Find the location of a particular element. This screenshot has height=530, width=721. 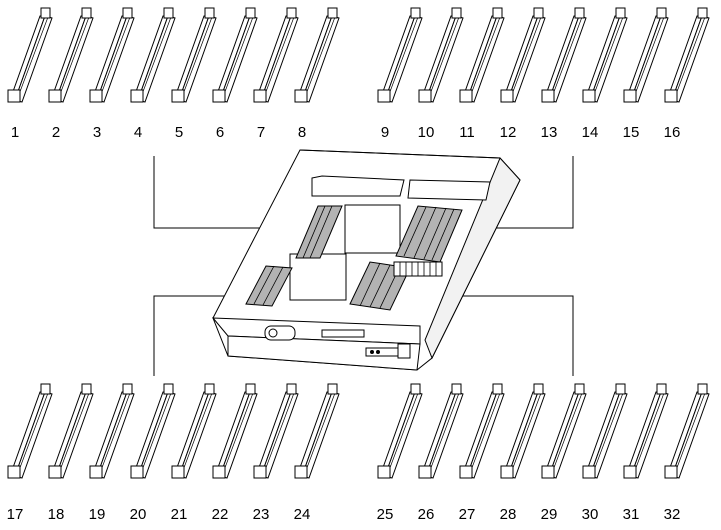

slot-label-22: 22 is located at coordinates (220, 514).